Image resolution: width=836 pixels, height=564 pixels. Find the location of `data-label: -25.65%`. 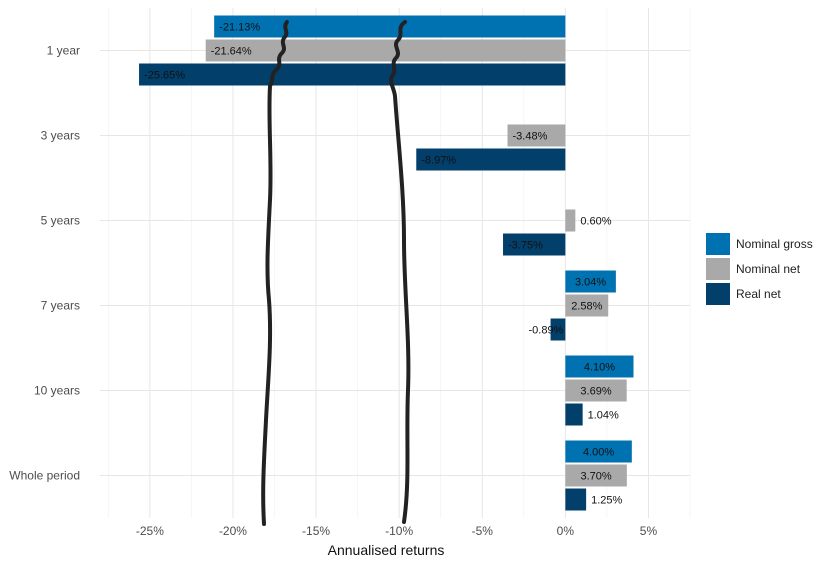

data-label: -25.65% is located at coordinates (164, 76).